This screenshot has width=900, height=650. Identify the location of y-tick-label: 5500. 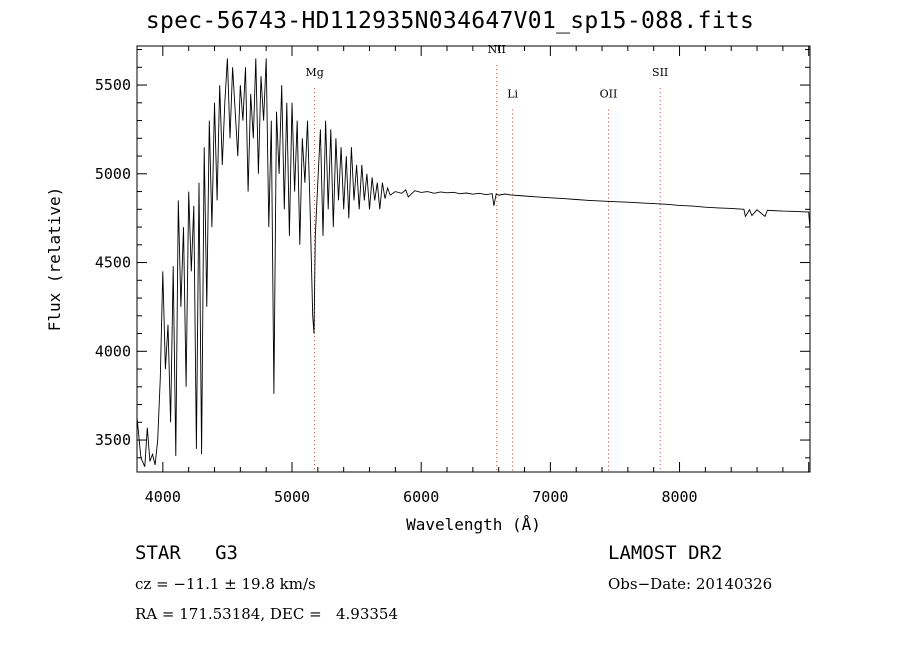
(113, 85).